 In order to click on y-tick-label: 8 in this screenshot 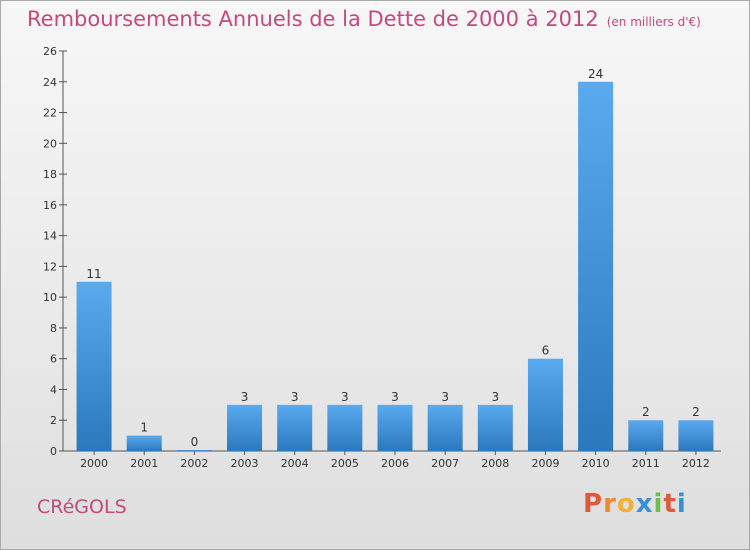, I will do `click(53, 328)`.